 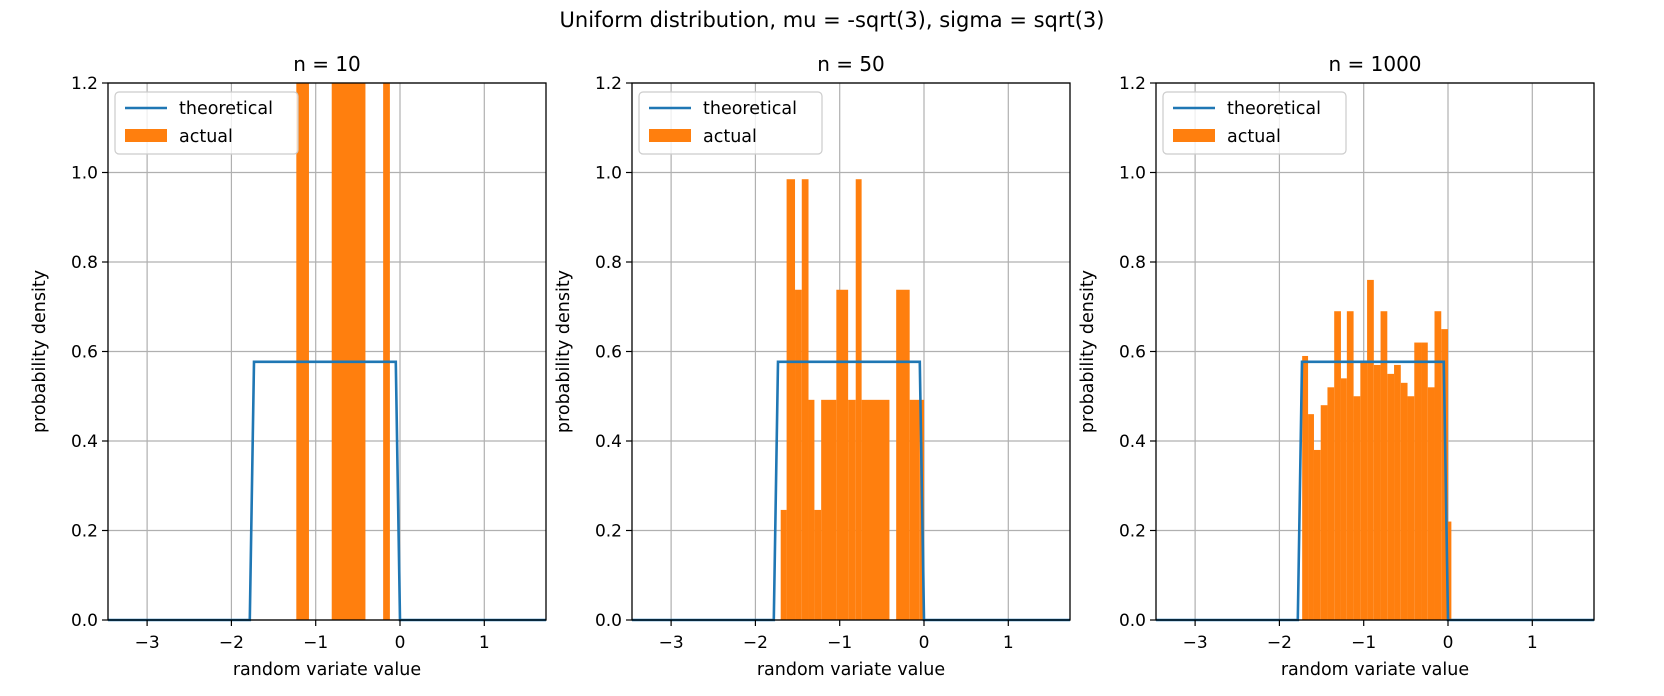 I want to click on subplot-title: n = 50, so click(x=851, y=64).